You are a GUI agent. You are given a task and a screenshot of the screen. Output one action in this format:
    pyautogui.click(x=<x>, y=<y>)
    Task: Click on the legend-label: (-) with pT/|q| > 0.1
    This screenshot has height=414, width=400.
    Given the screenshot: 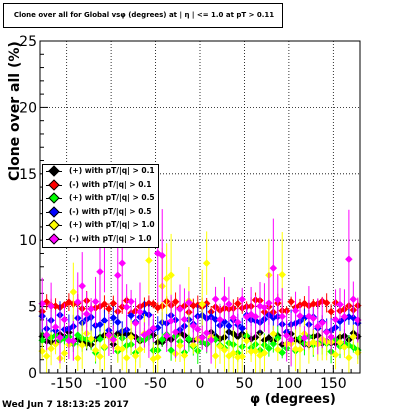 What is the action you would take?
    pyautogui.click(x=110, y=184)
    